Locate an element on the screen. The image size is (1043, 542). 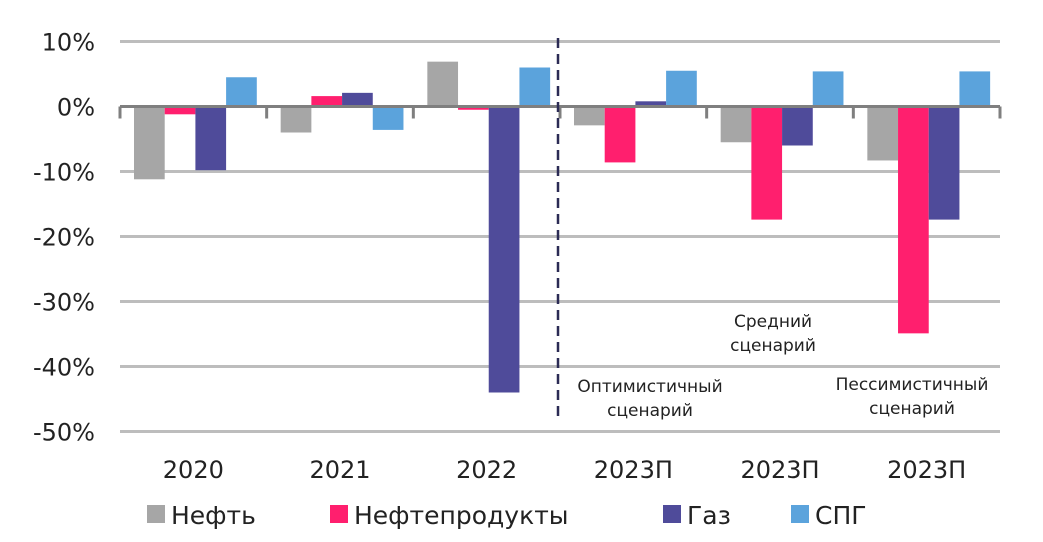
y-tick-label: -40% is located at coordinates (64, 368).